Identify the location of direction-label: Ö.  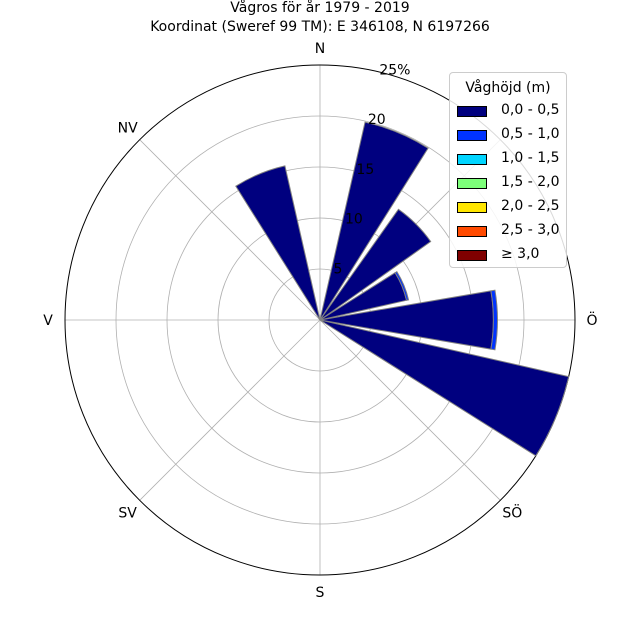
(591, 320).